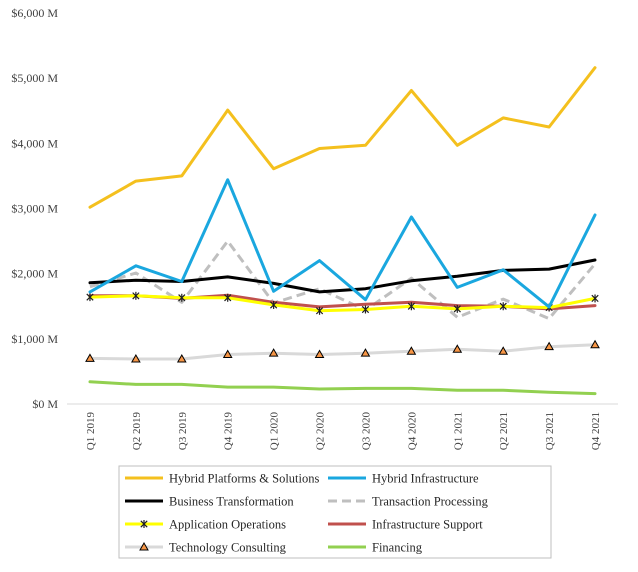  What do you see at coordinates (550, 431) in the screenshot?
I see `x-tick-label: Q3 2021` at bounding box center [550, 431].